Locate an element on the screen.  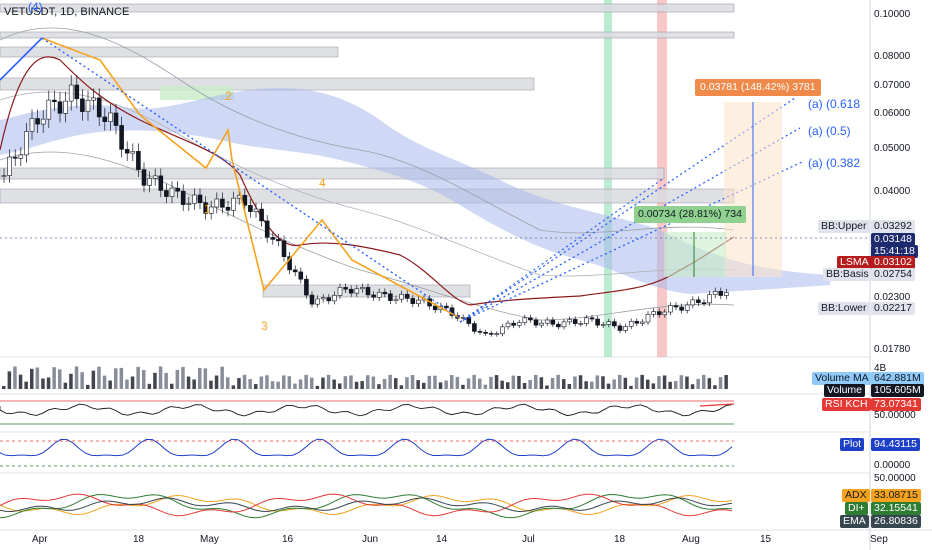
wave-label-4-top: (4) is located at coordinates (35, 7).